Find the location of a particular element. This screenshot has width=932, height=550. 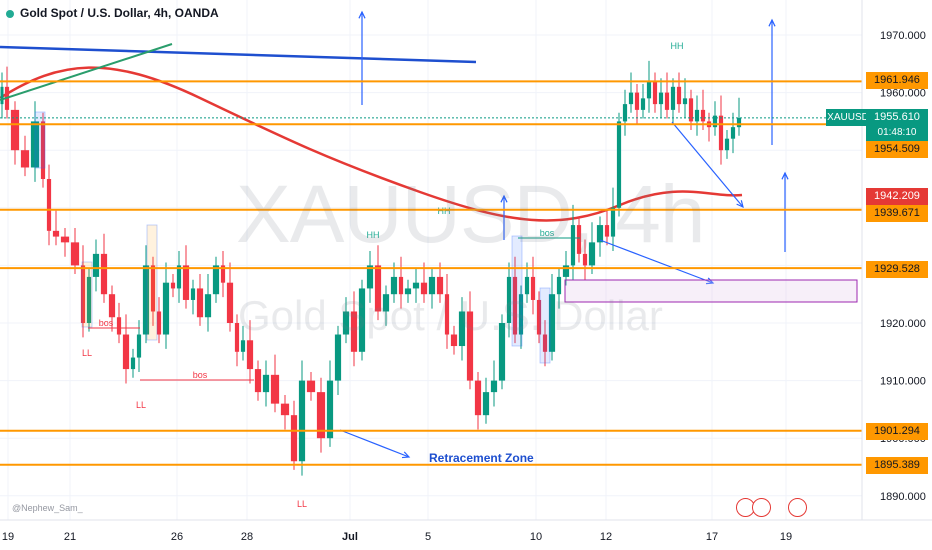

x-tick-6: 10 is located at coordinates (536, 537).